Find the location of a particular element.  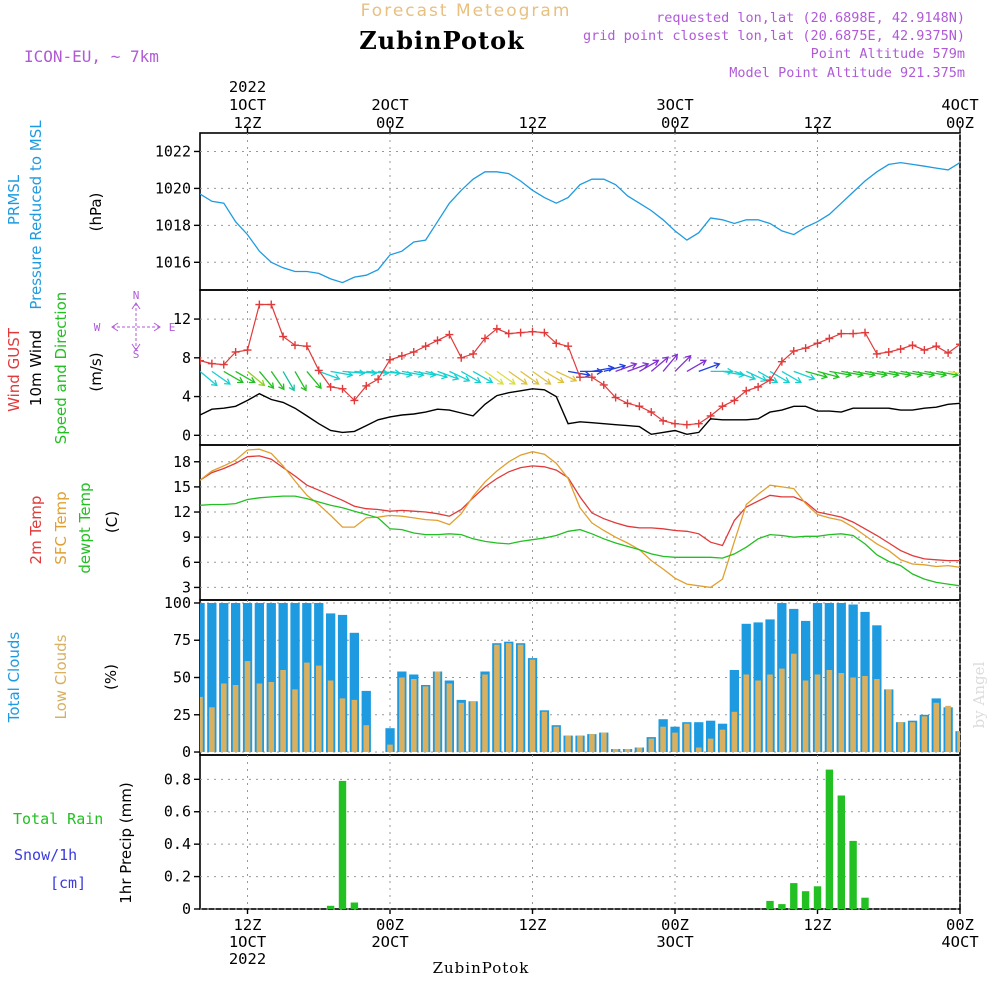

compass-arrow-w is located at coordinates (115, 327).